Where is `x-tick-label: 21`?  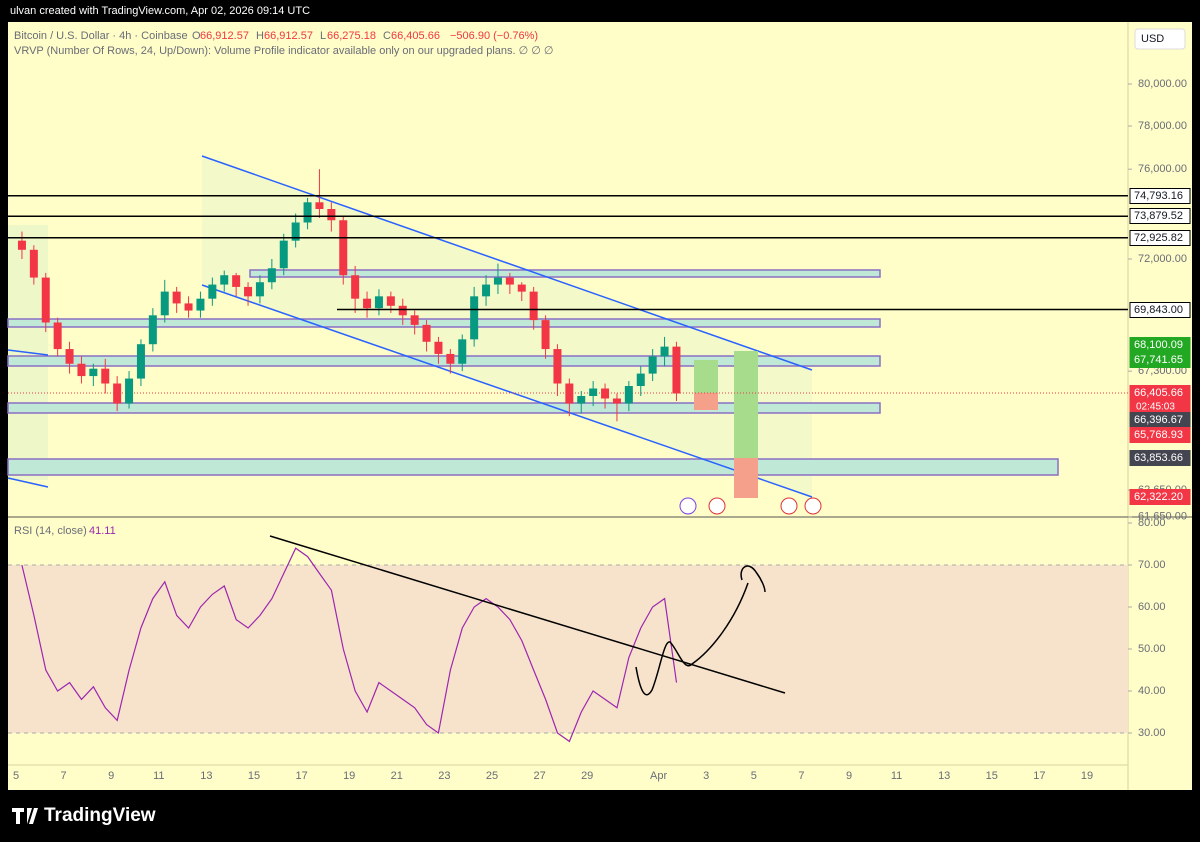
x-tick-label: 21 is located at coordinates (397, 776).